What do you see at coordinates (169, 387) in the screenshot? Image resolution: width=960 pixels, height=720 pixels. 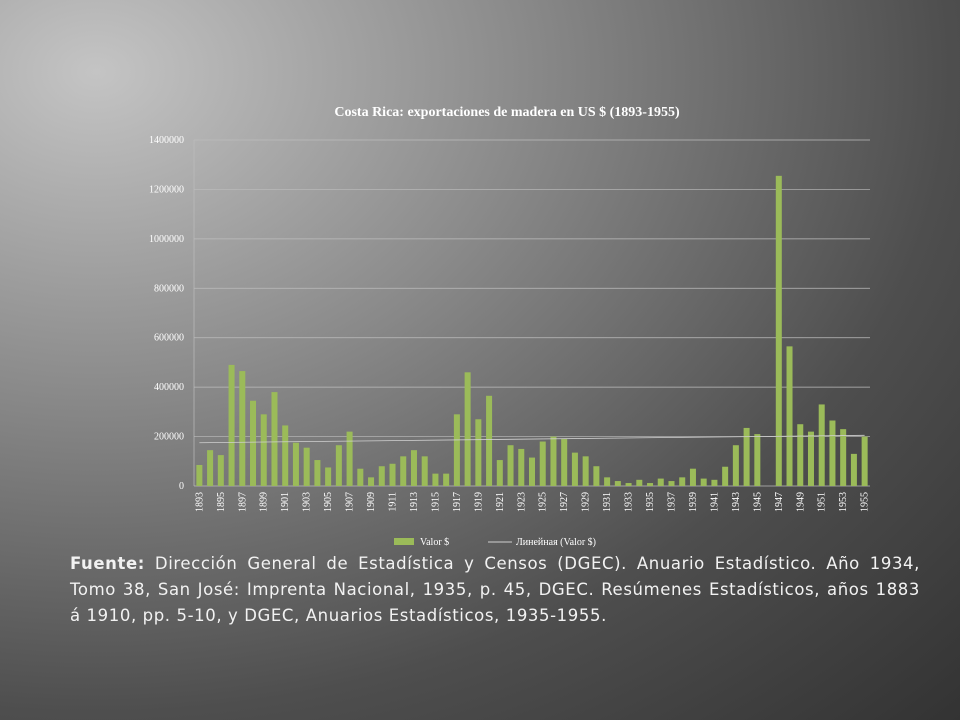 I see `y-tick-label: 400000` at bounding box center [169, 387].